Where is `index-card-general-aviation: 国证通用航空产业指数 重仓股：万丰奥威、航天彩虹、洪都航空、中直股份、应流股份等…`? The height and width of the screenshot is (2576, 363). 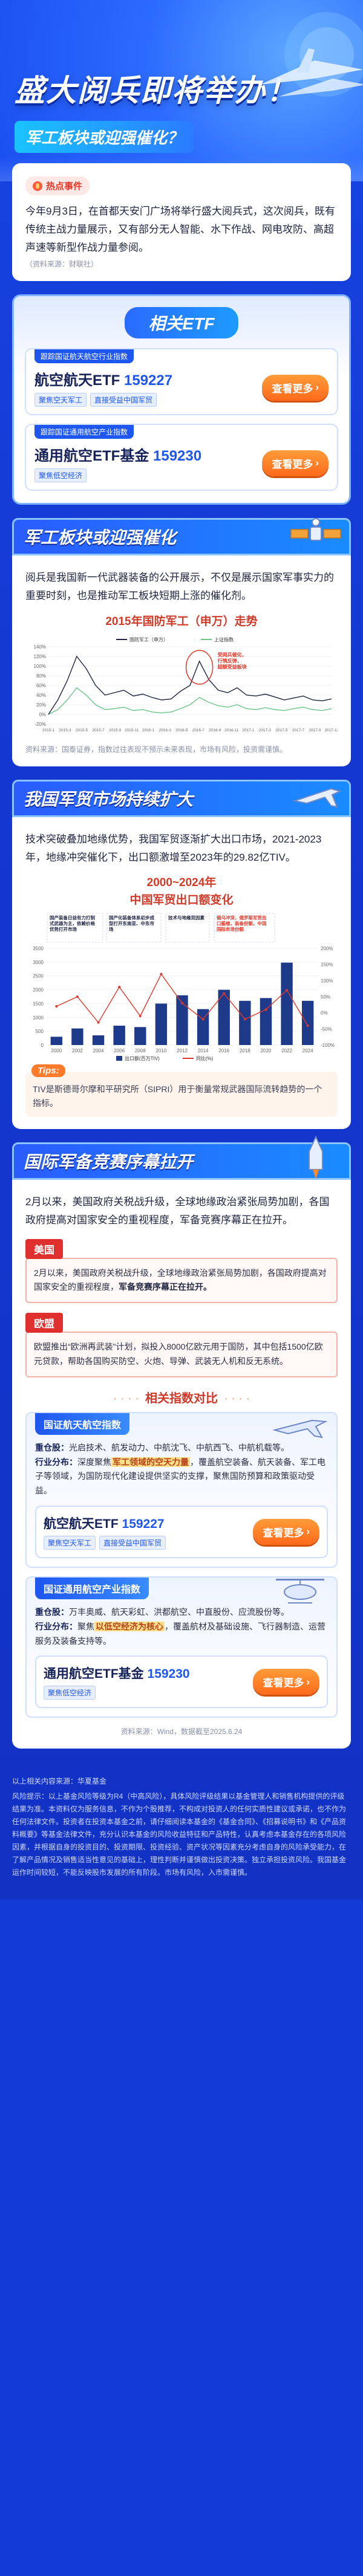 index-card-general-aviation: 国证通用航空产业指数 重仓股：万丰奥威、航天彩虹、洪都航空、中直股份、应流股份等… is located at coordinates (181, 1647).